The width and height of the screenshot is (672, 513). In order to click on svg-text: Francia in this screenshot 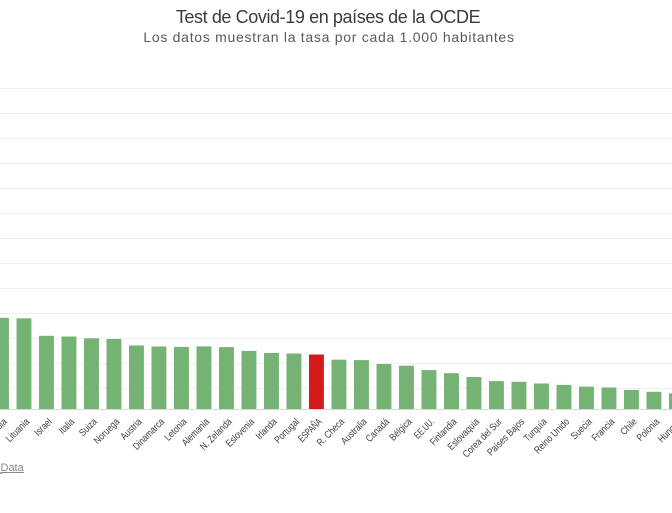, I will do `click(603, 429)`.